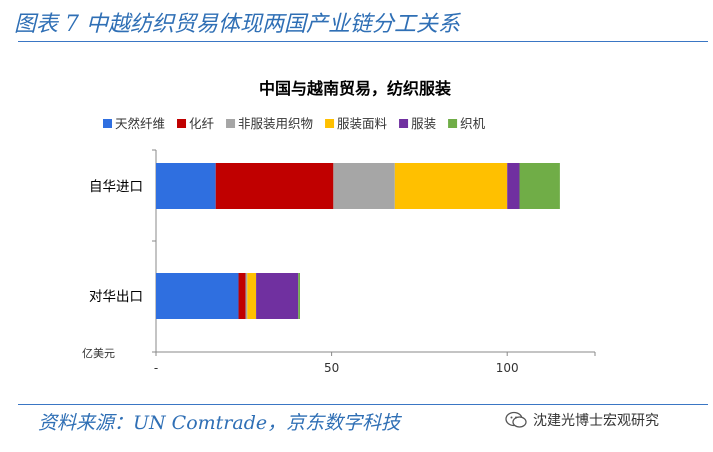 Image resolution: width=713 pixels, height=452 pixels. I want to click on legend-label-2: 非服装用织物, so click(275, 123).